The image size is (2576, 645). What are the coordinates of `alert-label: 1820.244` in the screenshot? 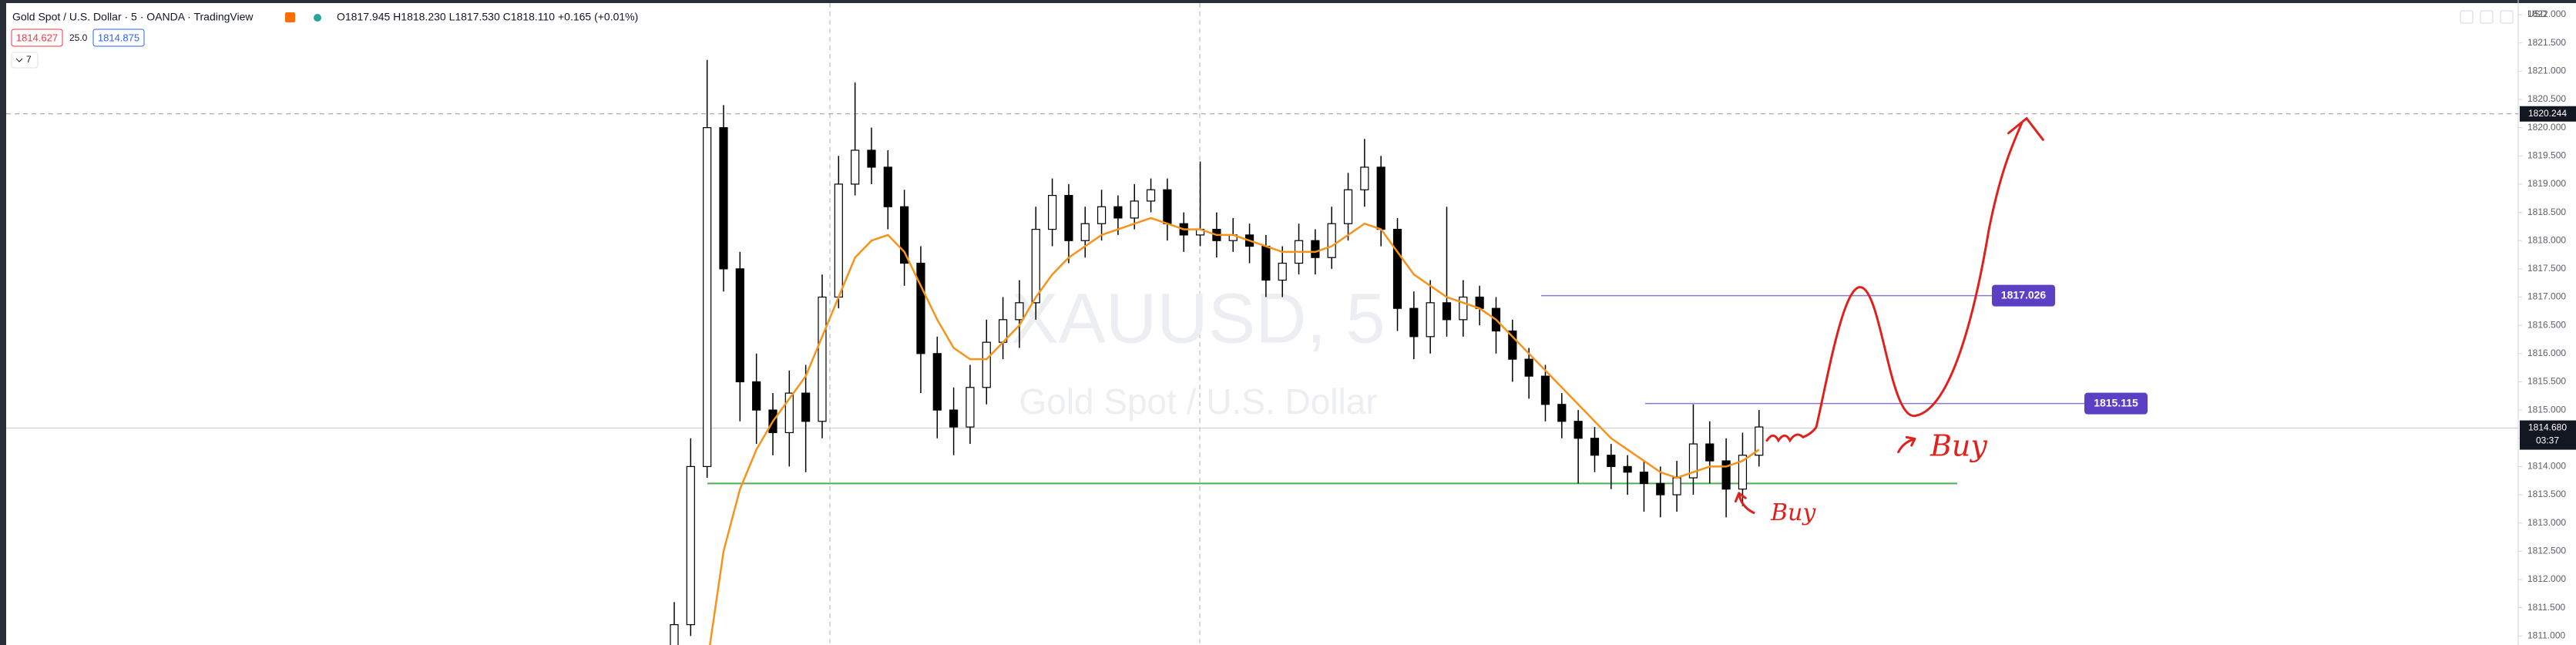 It's located at (2547, 113).